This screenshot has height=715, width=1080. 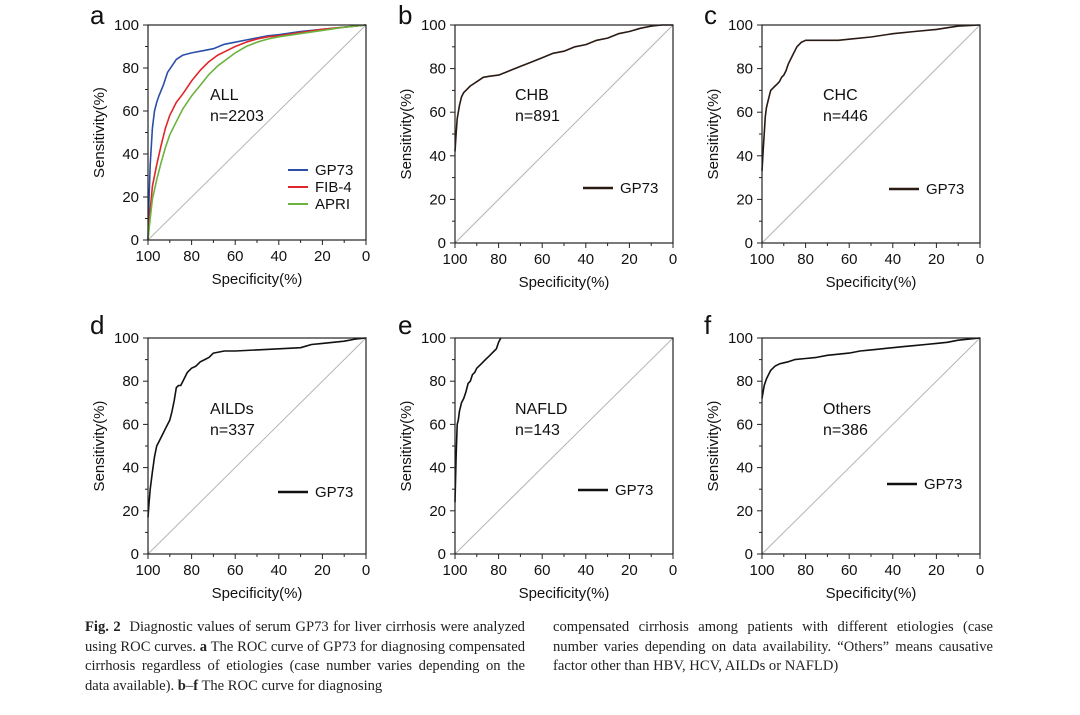 I want to click on y-tick-label: 60, so click(x=130, y=424).